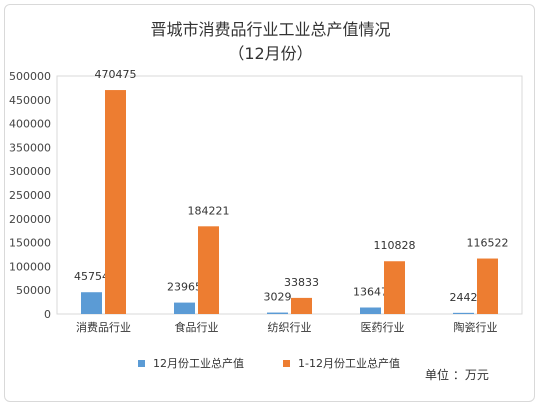 This screenshot has height=408, width=541. What do you see at coordinates (270, 53) in the screenshot?
I see `chart-subtitle: （12月份）` at bounding box center [270, 53].